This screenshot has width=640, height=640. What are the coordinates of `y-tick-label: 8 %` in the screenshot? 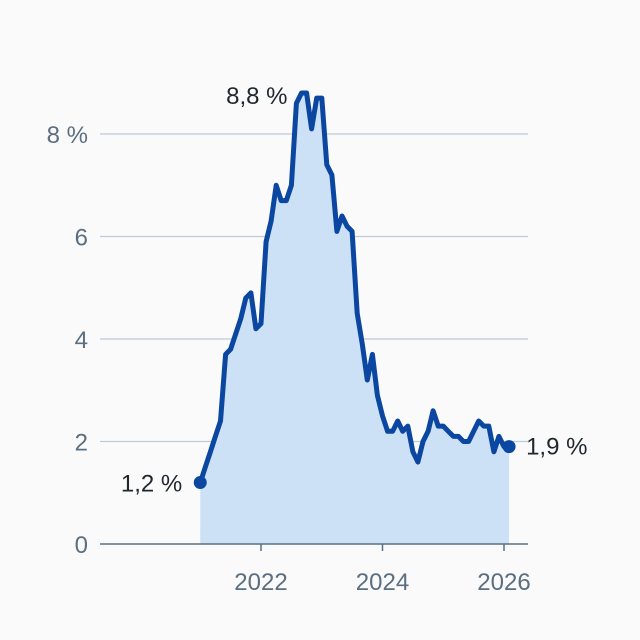 It's located at (67, 135).